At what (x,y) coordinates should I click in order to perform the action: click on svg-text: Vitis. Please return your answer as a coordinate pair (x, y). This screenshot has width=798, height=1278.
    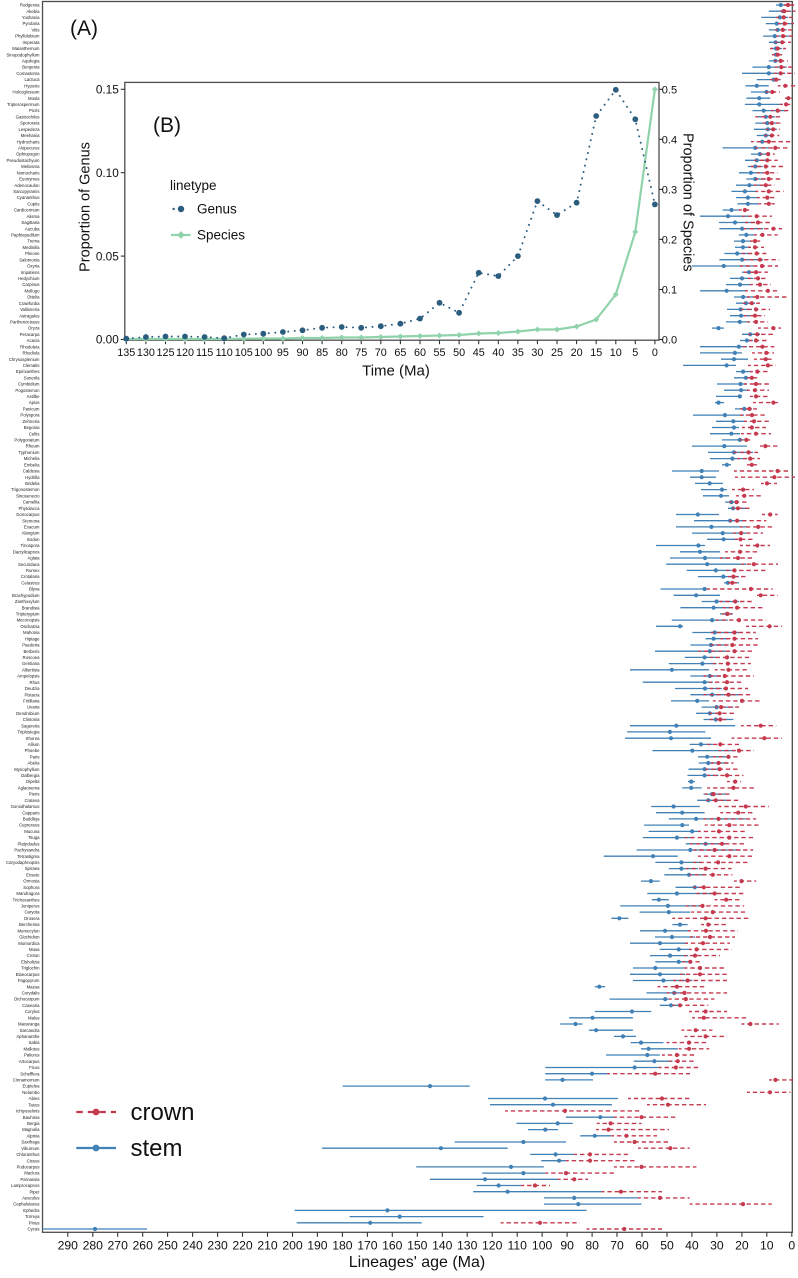
    Looking at the image, I should click on (35, 30).